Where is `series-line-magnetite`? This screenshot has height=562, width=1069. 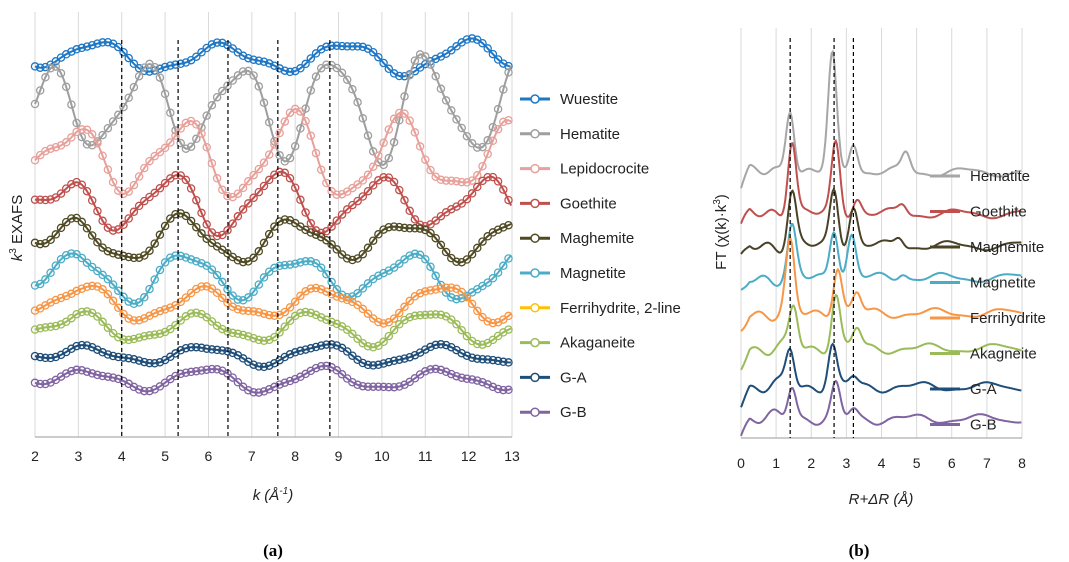
series-line-magnetite is located at coordinates (273, 278).